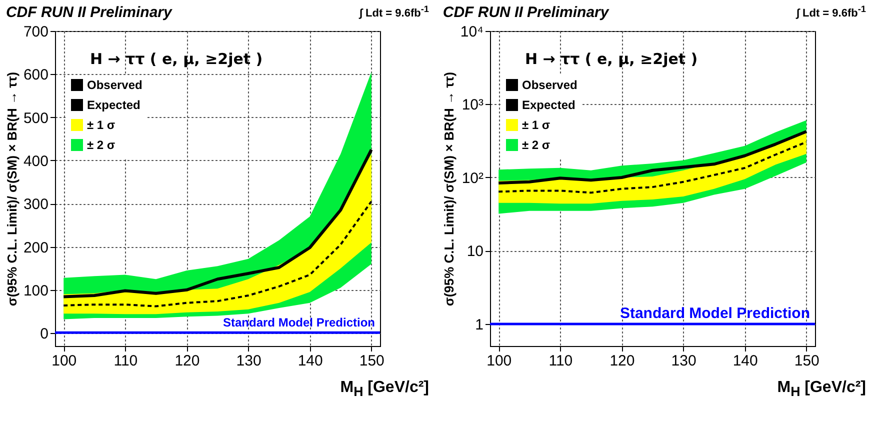 The image size is (875, 429). What do you see at coordinates (35, 161) in the screenshot?
I see `y-tick-label: 400` at bounding box center [35, 161].